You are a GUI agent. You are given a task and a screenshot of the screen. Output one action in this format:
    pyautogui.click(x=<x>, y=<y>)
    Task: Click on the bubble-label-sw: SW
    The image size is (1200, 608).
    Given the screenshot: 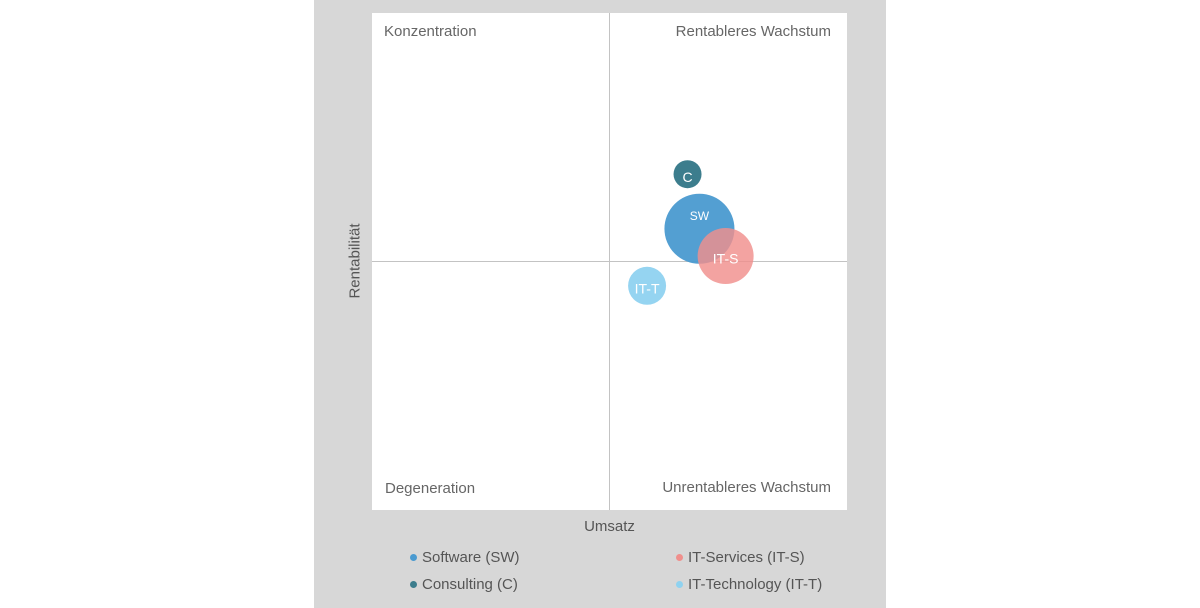 What is the action you would take?
    pyautogui.click(x=700, y=216)
    